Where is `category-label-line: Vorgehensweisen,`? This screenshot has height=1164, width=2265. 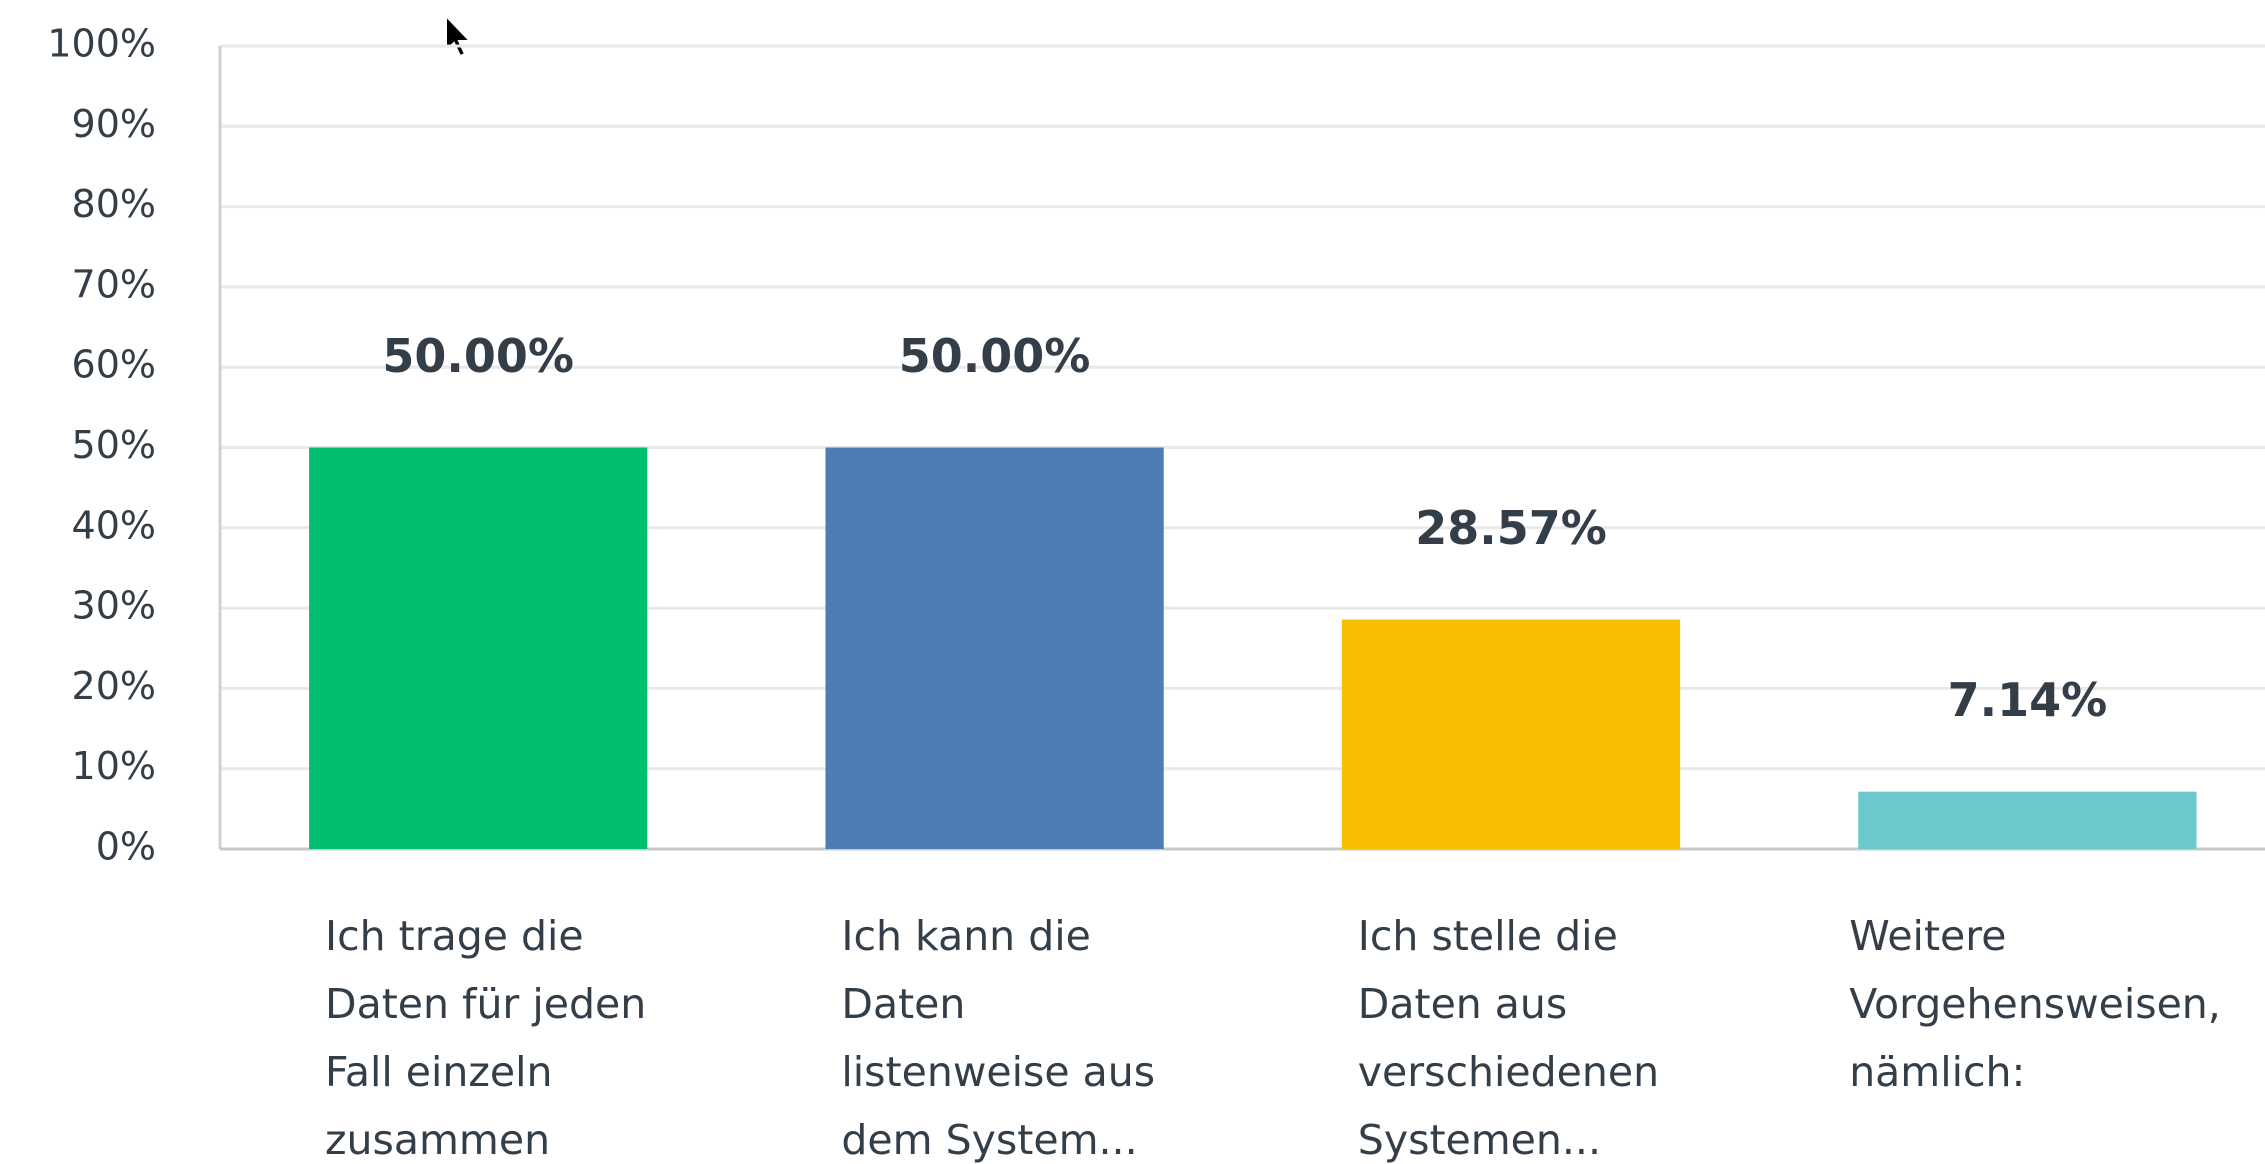
category-label-line: Vorgehensweisen, is located at coordinates (2035, 1004).